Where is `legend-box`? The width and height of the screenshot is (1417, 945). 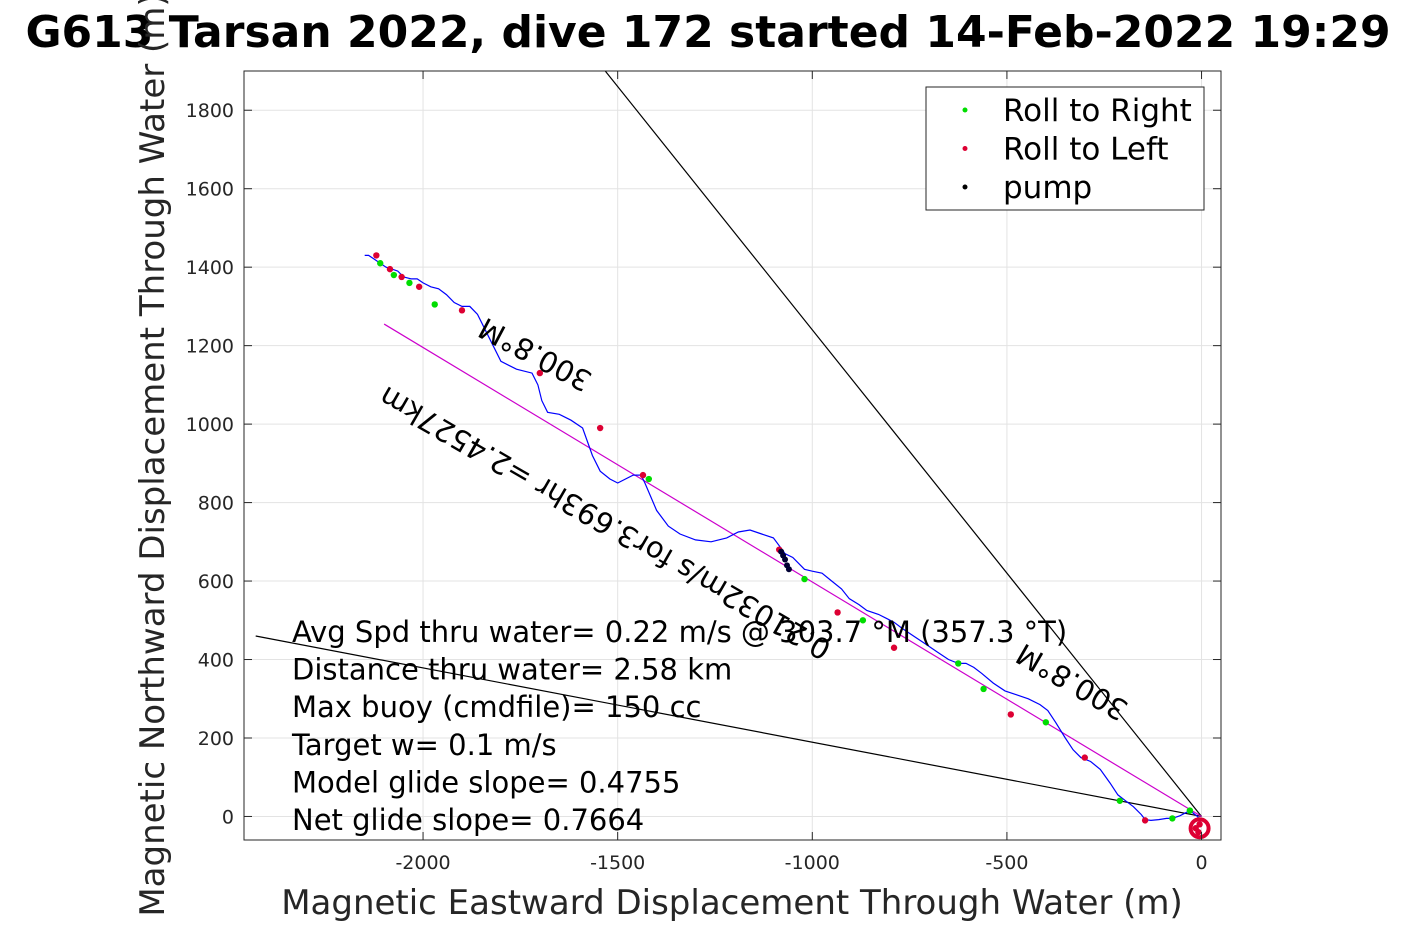 legend-box is located at coordinates (1065, 148).